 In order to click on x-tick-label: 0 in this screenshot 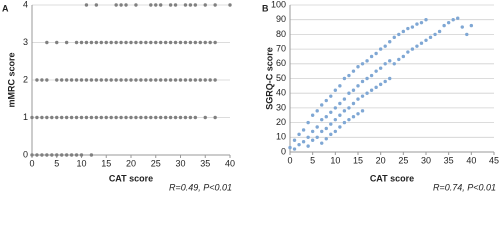, I will do `click(31, 163)`.